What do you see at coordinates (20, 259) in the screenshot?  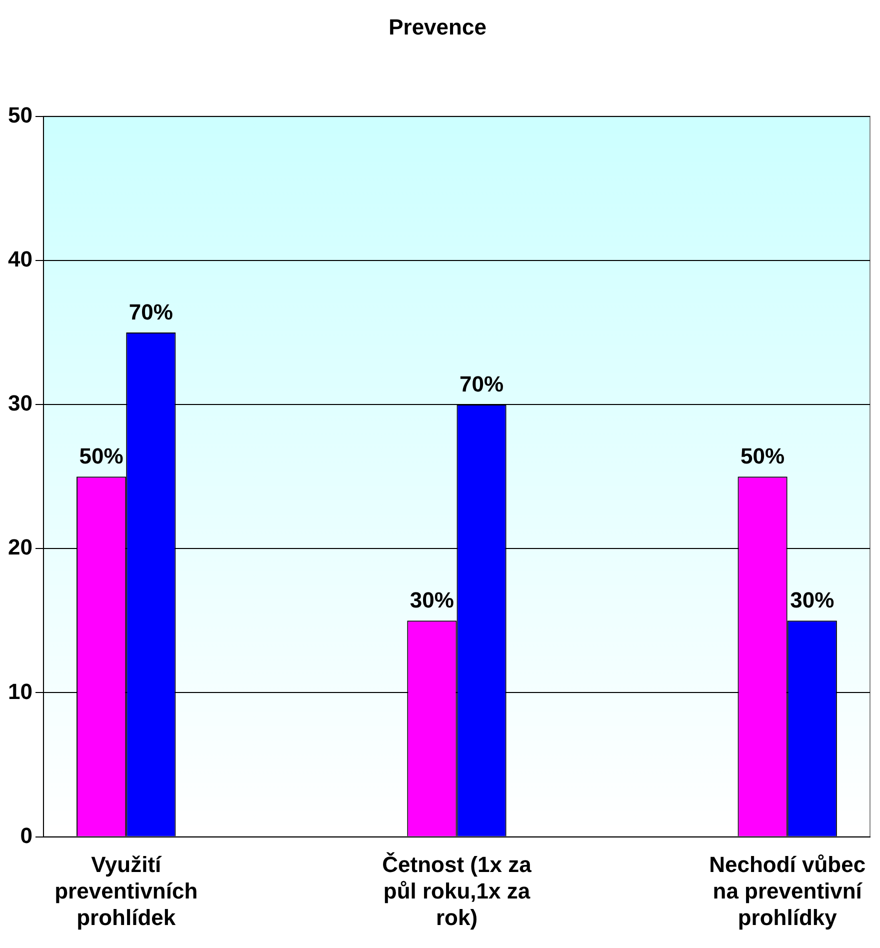 I see `y-tick-label: 40` at bounding box center [20, 259].